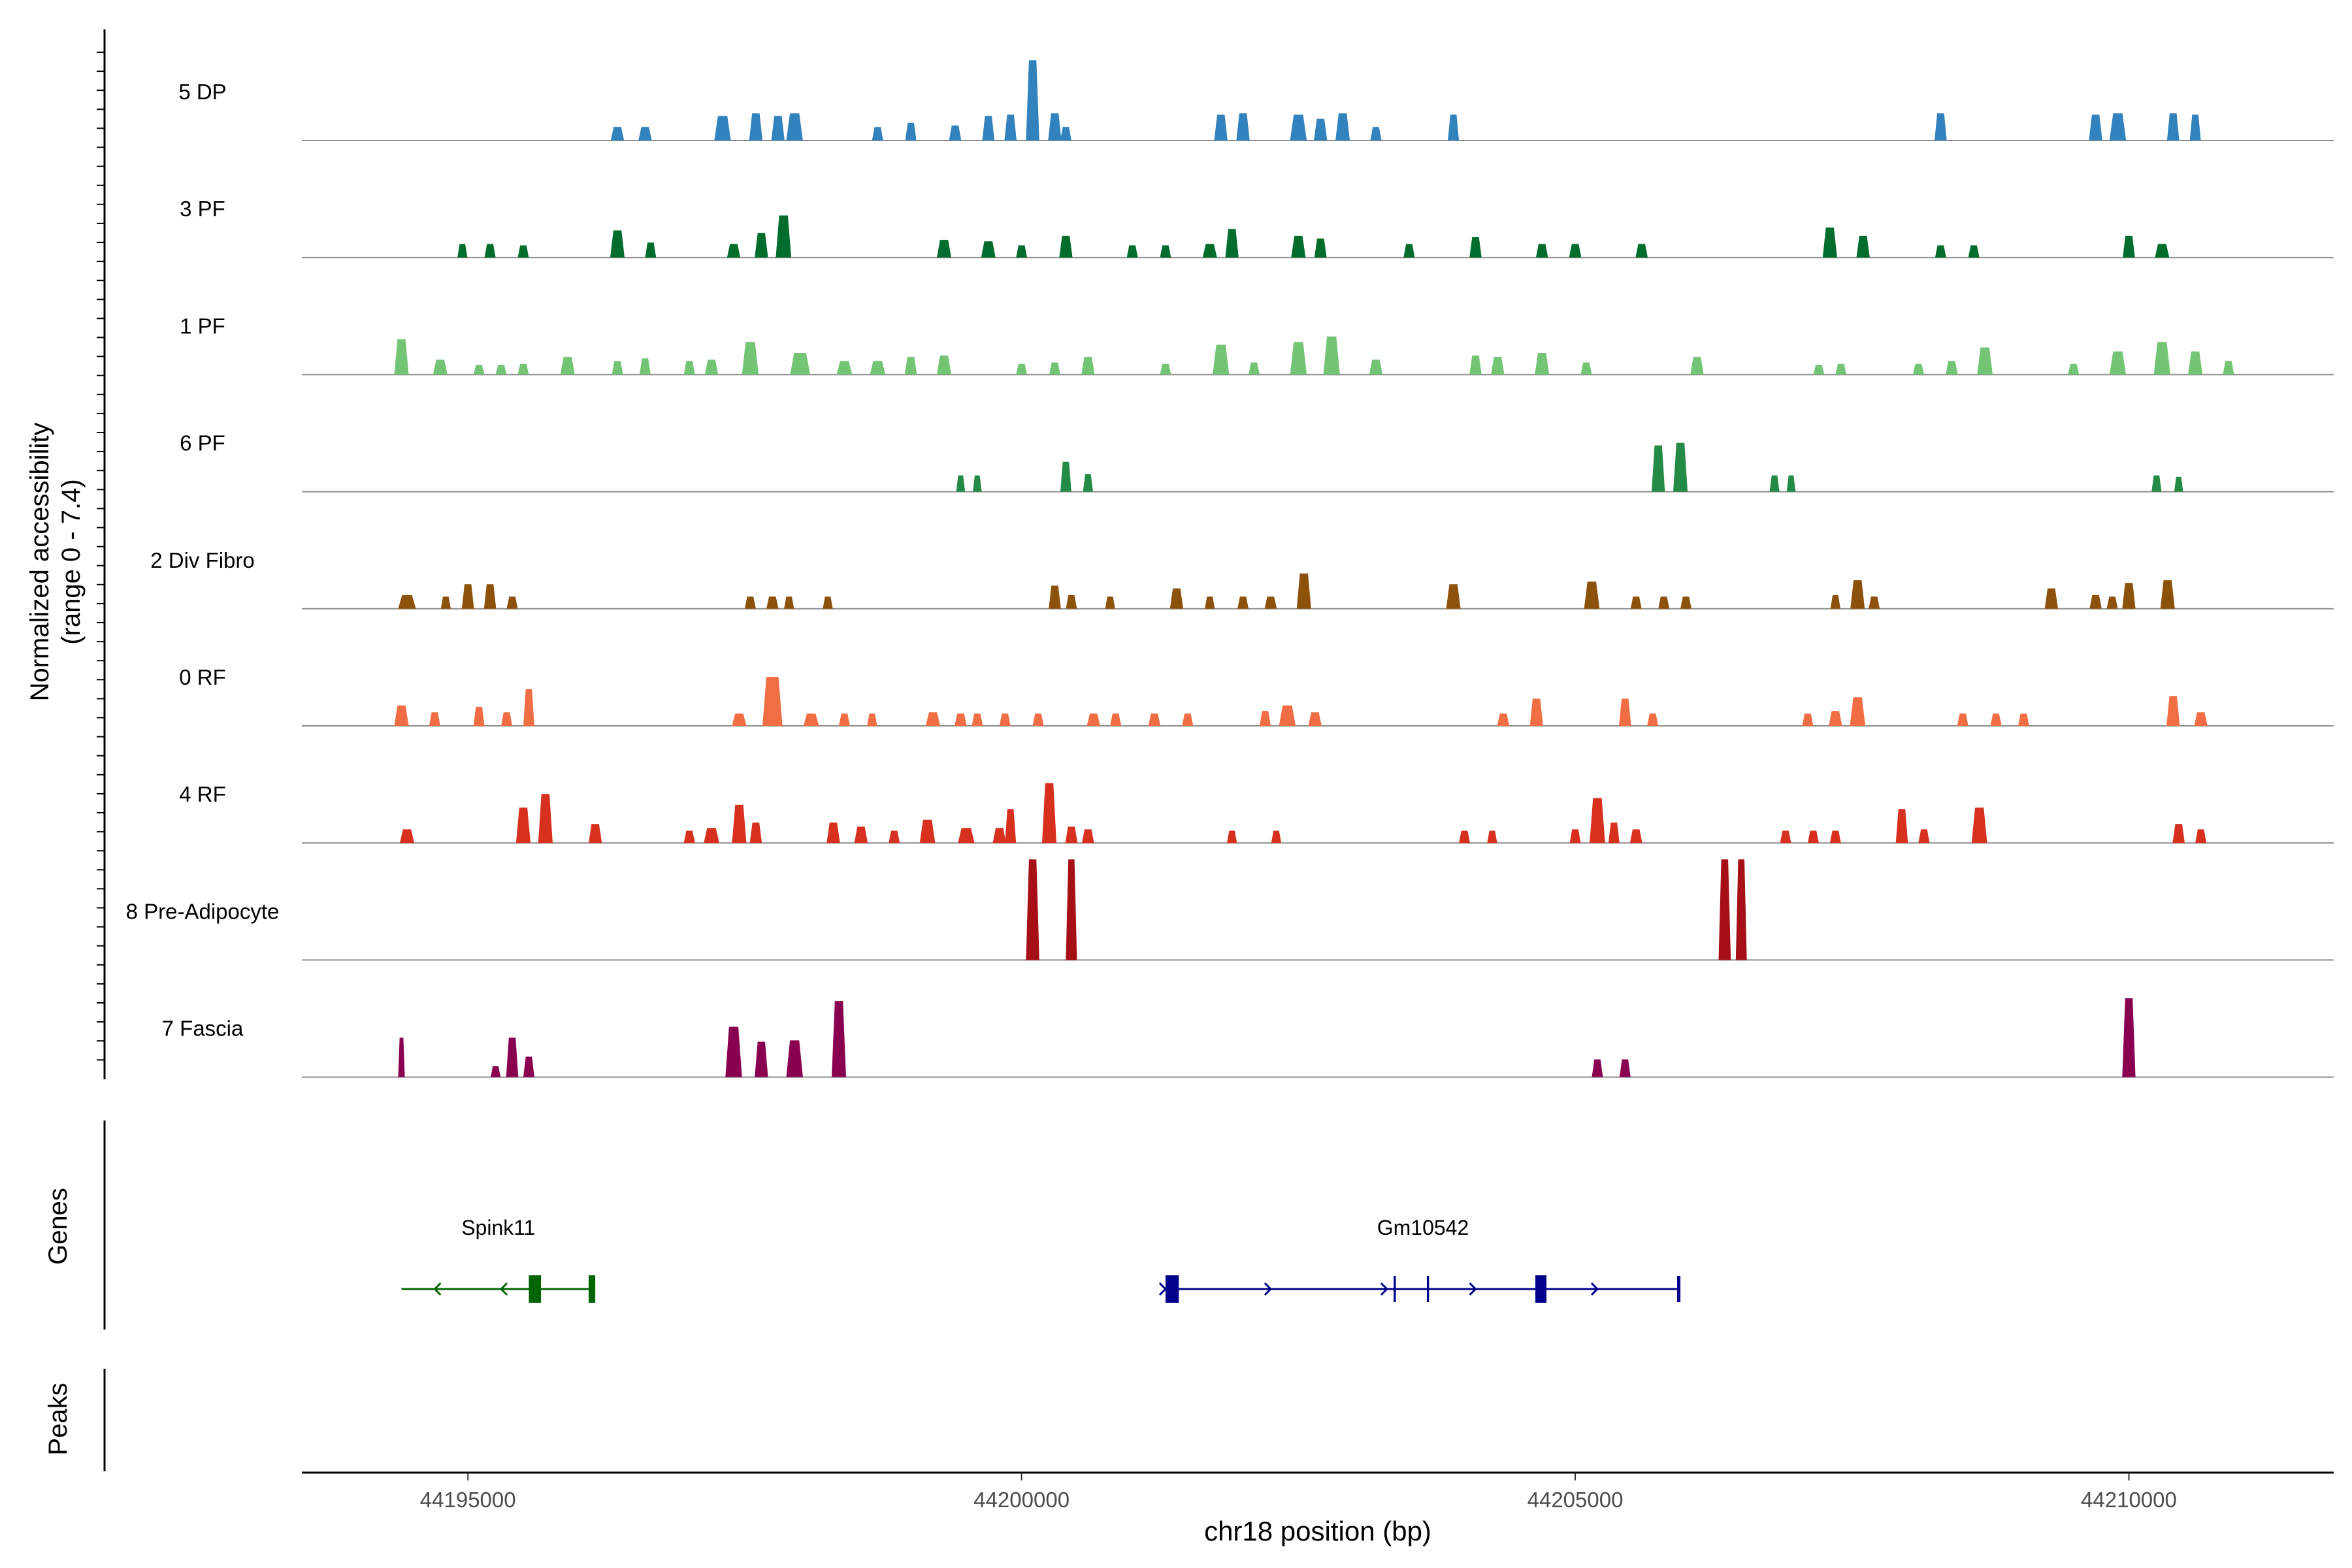  Describe the element at coordinates (202, 677) in the screenshot. I see `track-label-0-rf: 0 RF` at that location.